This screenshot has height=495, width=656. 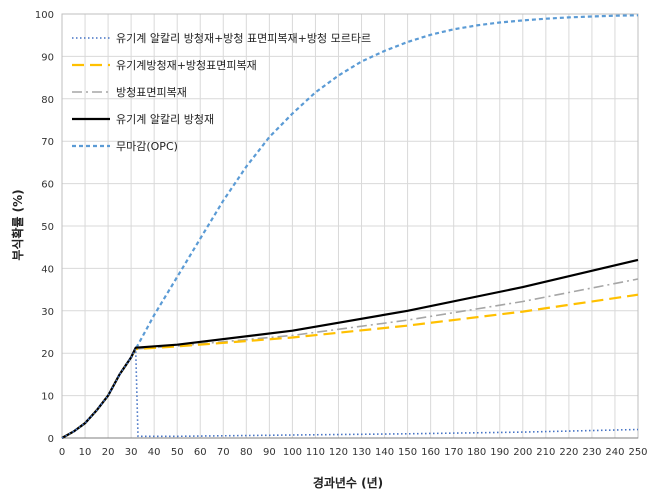 I want to click on y-tick-label: 60, so click(x=47, y=185).